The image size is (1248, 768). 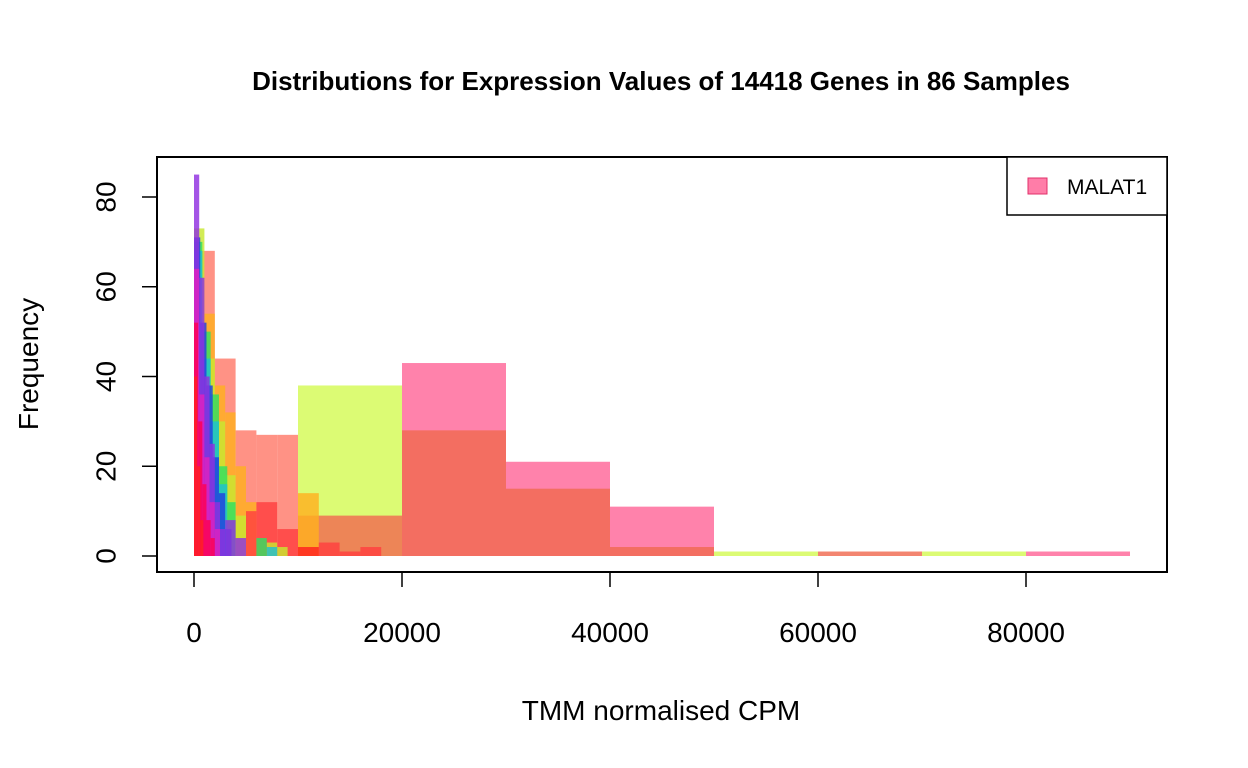 What do you see at coordinates (282, 551) in the screenshot?
I see `histogram-bar-s6-b6` at bounding box center [282, 551].